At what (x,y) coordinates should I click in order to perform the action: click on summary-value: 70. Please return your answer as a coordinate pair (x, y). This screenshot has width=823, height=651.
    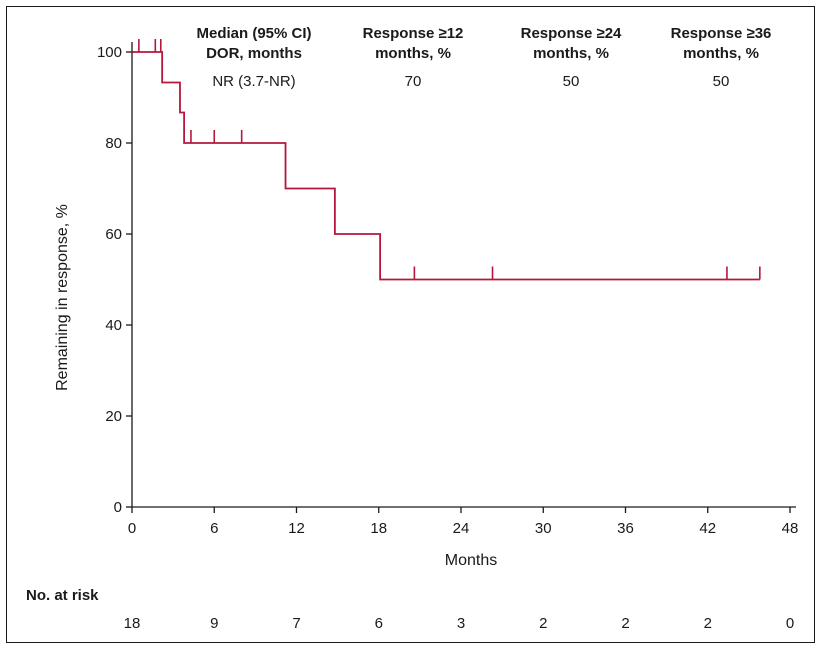
    Looking at the image, I should click on (413, 81).